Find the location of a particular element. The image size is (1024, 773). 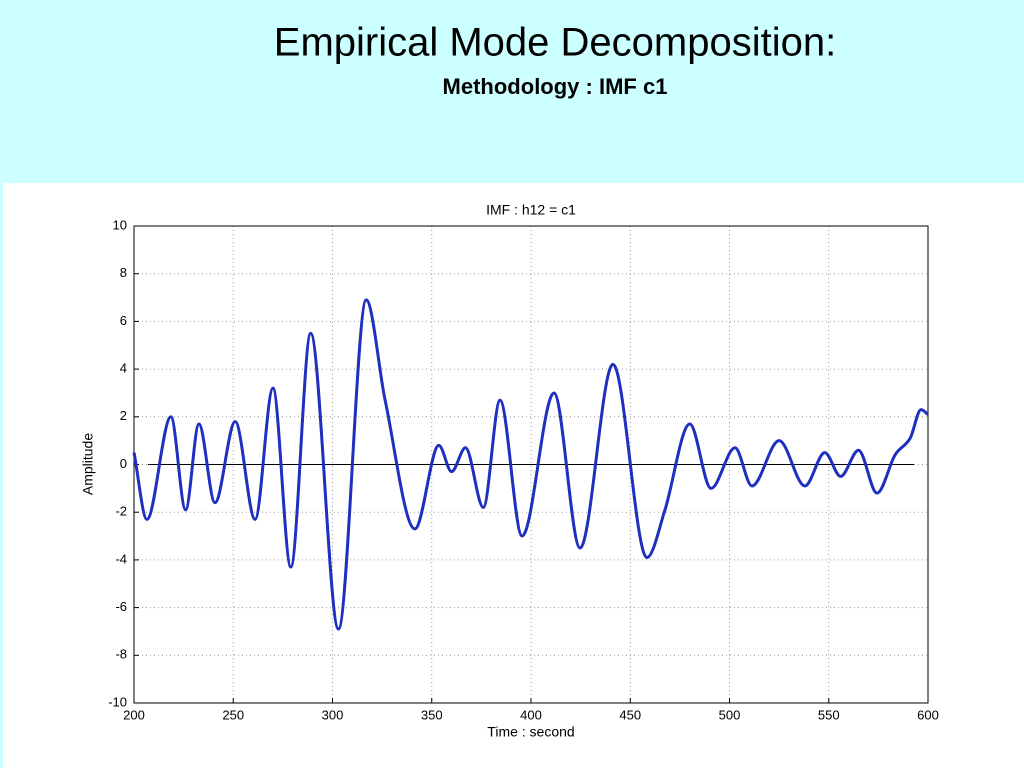

y-tick-label: -4 is located at coordinates (121, 558).